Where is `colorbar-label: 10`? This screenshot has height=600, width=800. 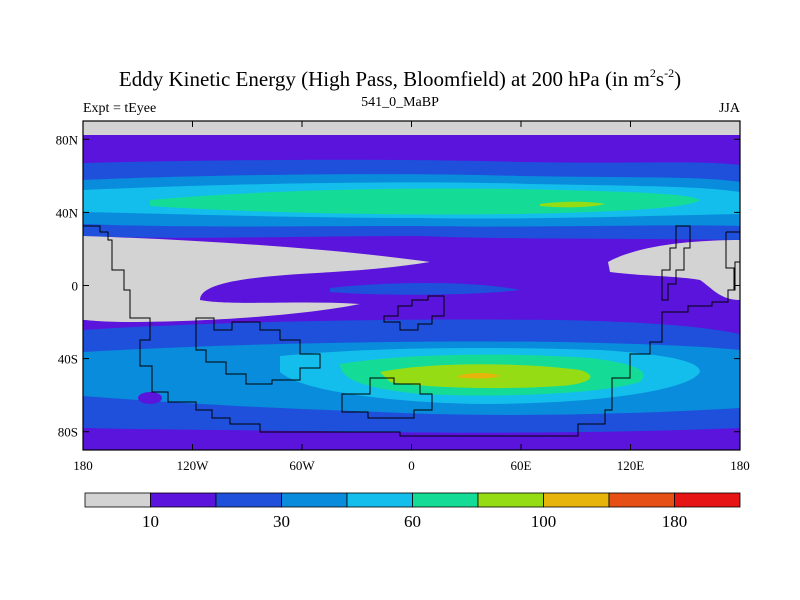 colorbar-label: 10 is located at coordinates (150, 521).